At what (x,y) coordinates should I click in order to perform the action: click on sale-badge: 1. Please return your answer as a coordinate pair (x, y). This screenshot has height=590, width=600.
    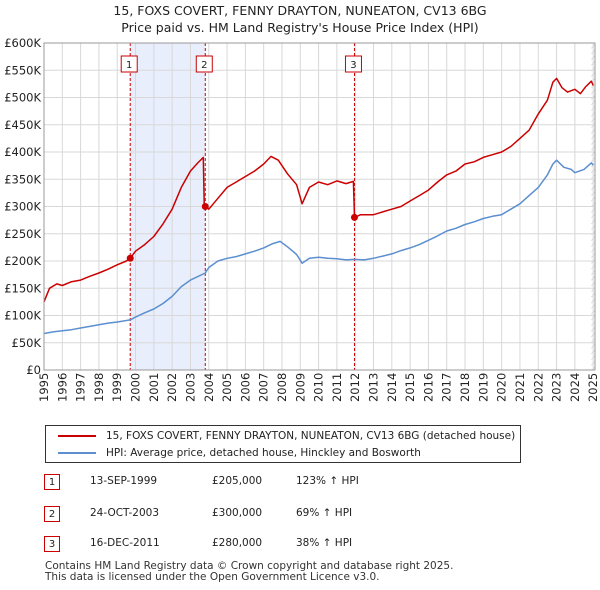
    Looking at the image, I should click on (52, 482).